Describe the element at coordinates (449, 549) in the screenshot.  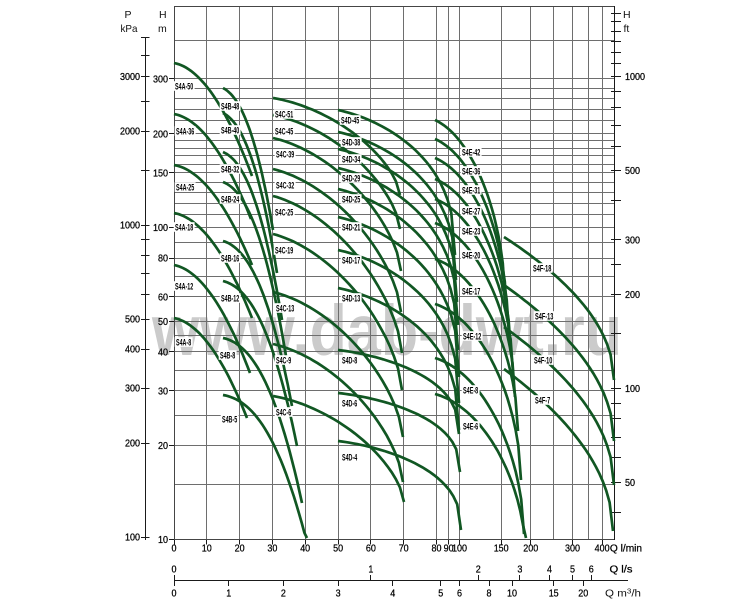
I see `svg-text: 90` at that location.